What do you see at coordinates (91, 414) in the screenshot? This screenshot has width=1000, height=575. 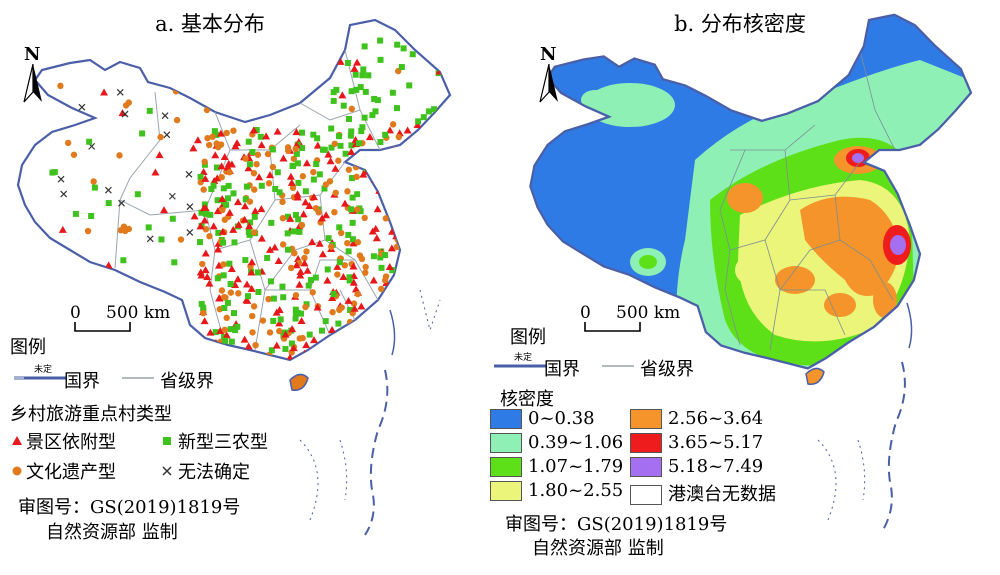 I see `village-types-title: 乡村旅游重点村类型` at bounding box center [91, 414].